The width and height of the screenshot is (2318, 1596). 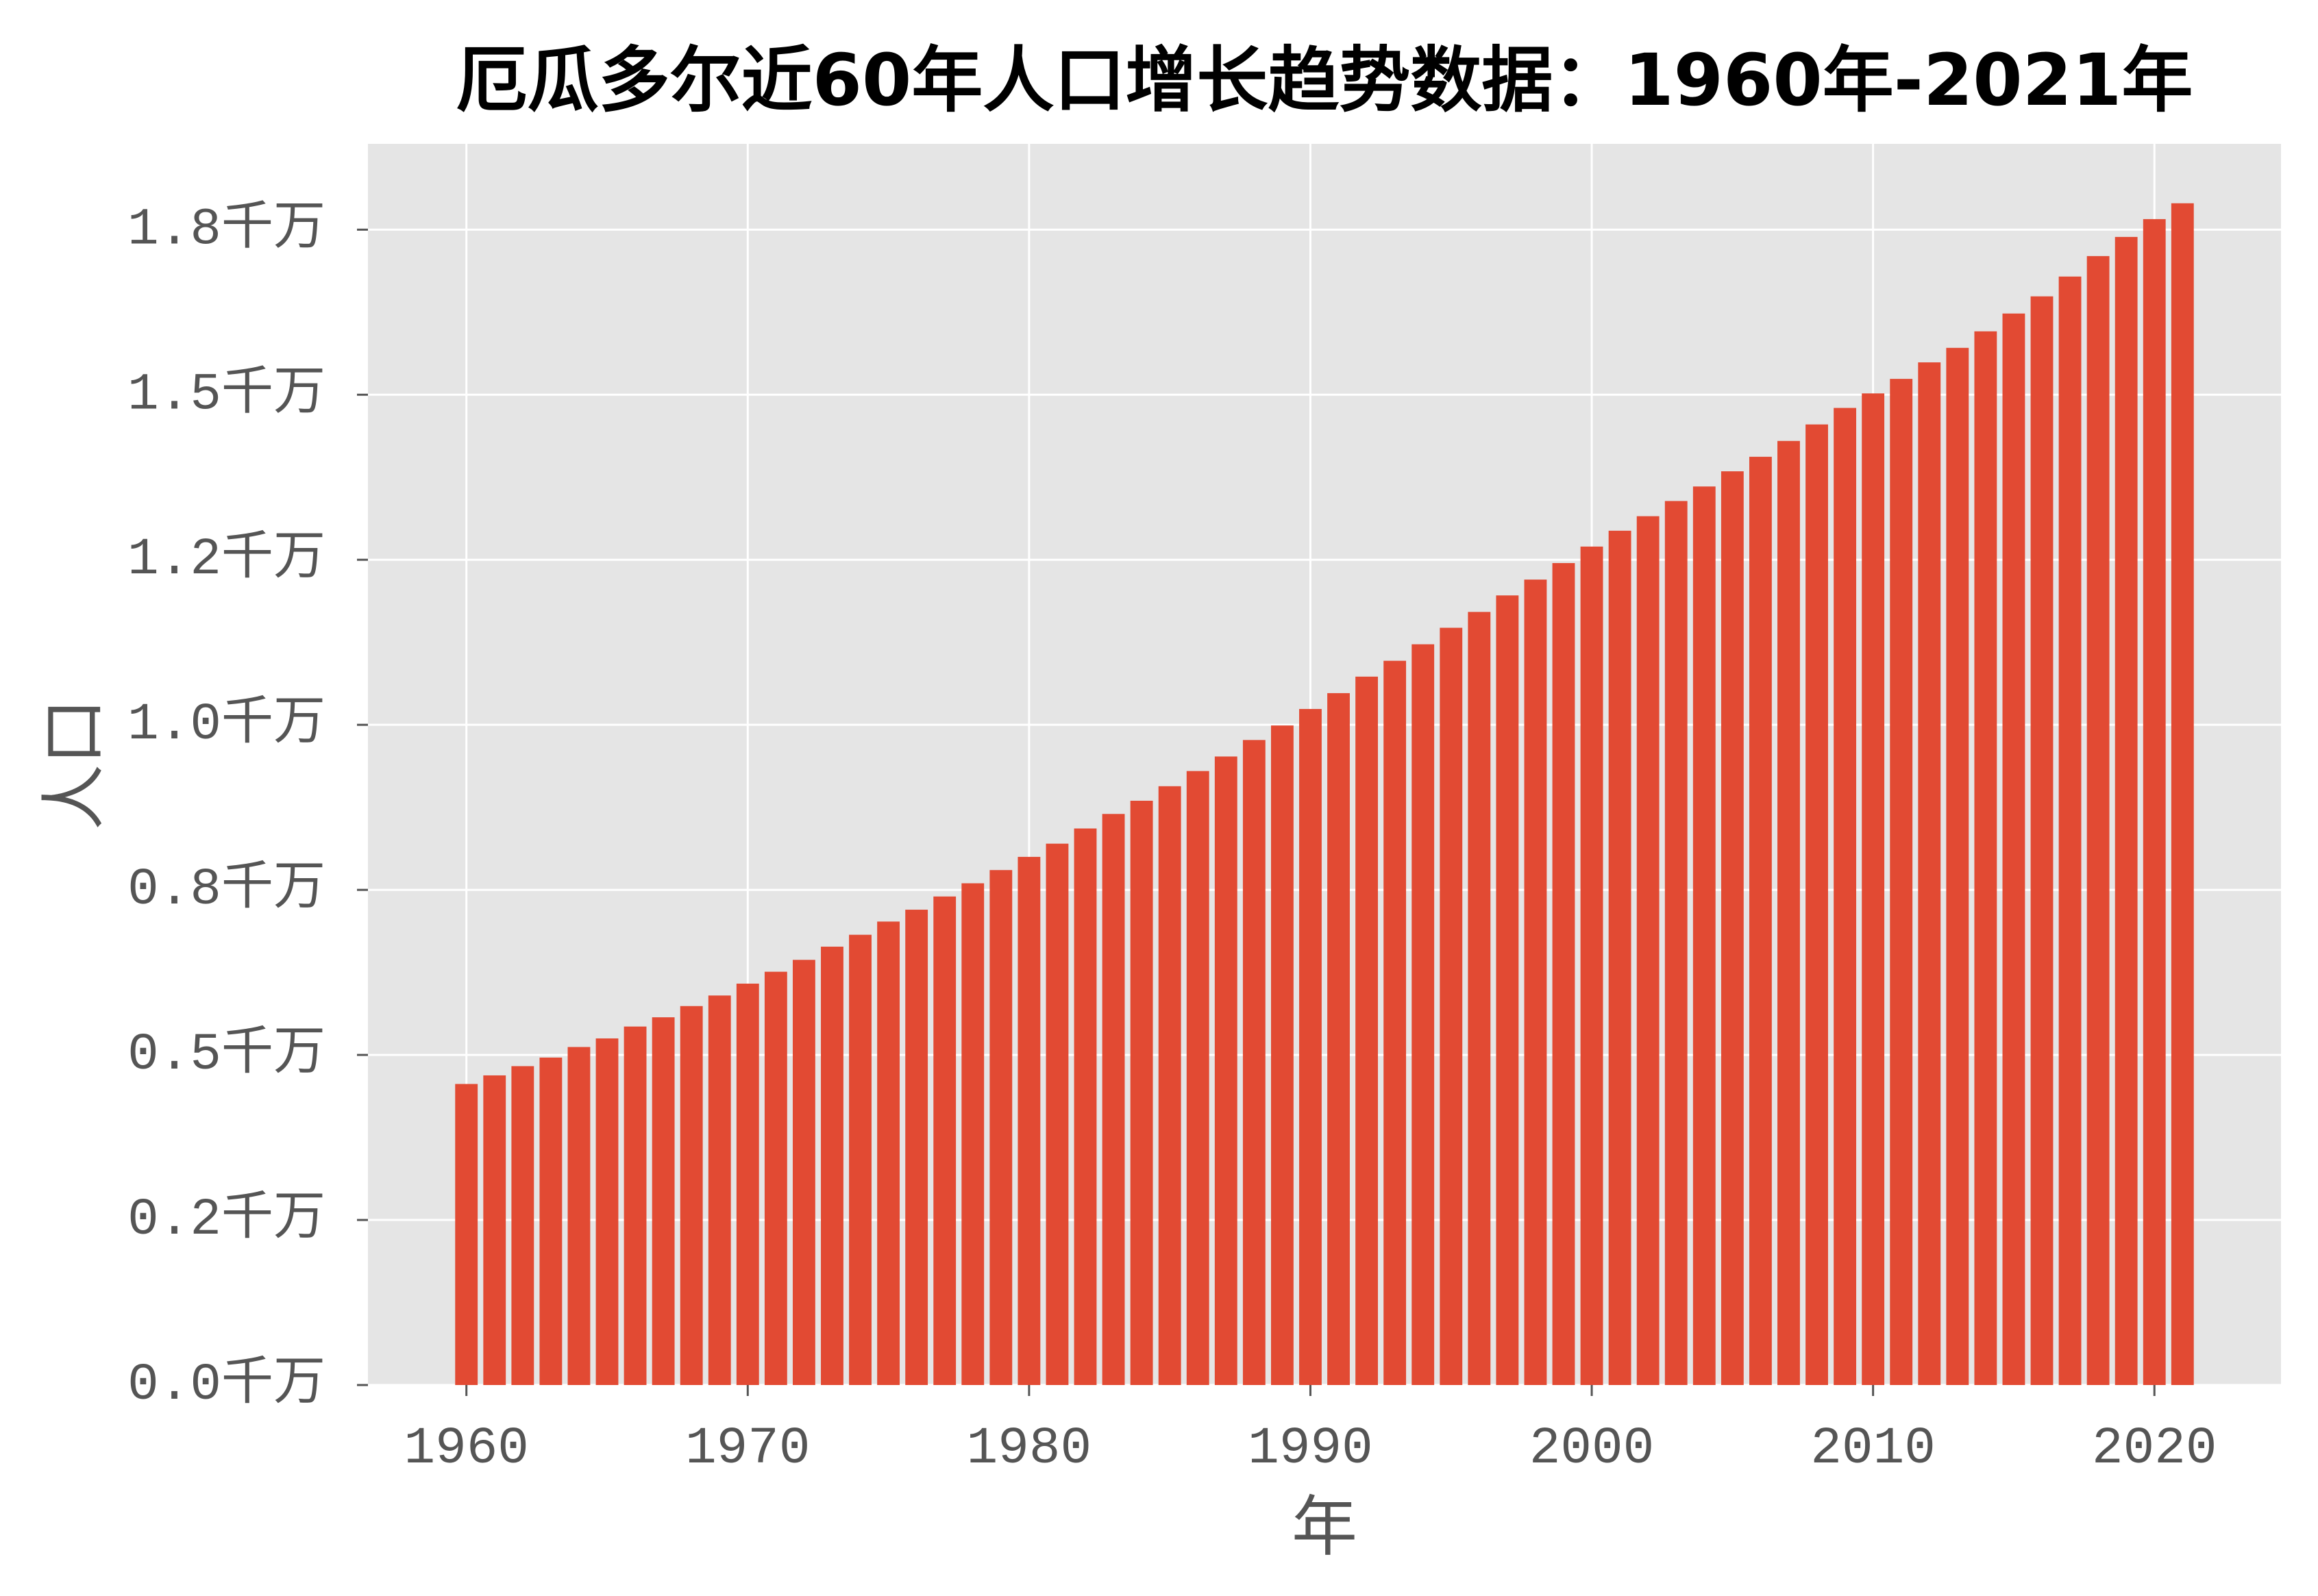 What do you see at coordinates (973, 1134) in the screenshot?
I see `bar-1978` at bounding box center [973, 1134].